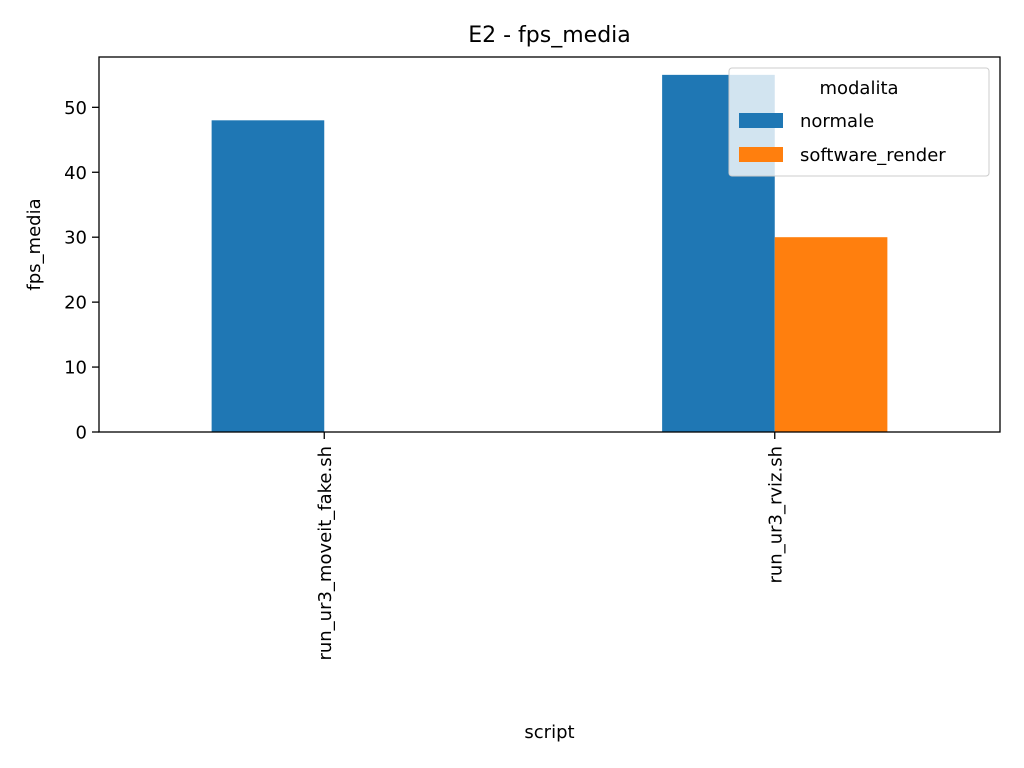 This screenshot has width=1024, height=768. I want to click on legend-title: modalita, so click(858, 88).